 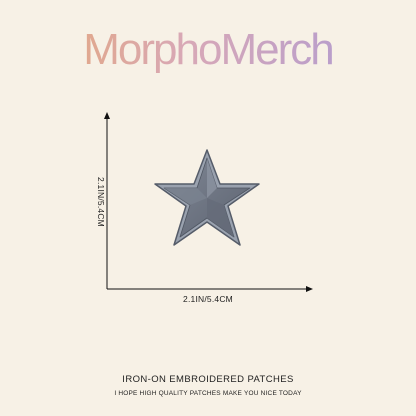 I want to click on star-facet-right, so click(x=220, y=217).